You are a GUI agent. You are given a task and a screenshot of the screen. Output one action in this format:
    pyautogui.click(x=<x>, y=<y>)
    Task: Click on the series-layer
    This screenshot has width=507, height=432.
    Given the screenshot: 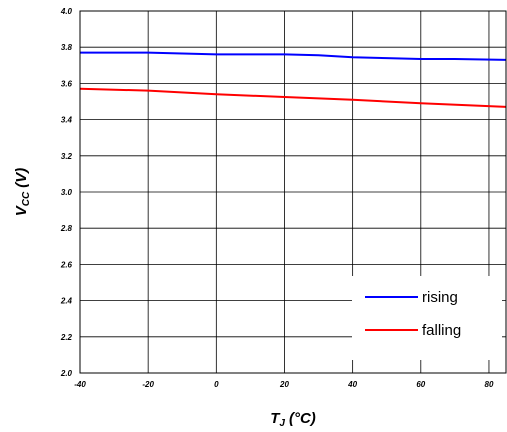 What is the action you would take?
    pyautogui.click(x=293, y=79)
    